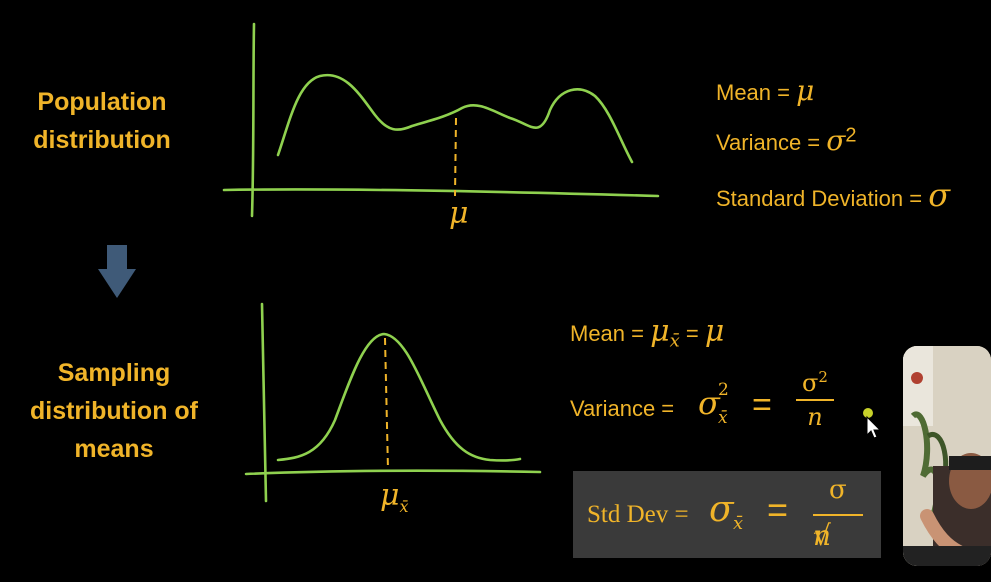 The image size is (991, 582). Describe the element at coordinates (393, 472) in the screenshot. I see `sampling-x-axis` at that location.